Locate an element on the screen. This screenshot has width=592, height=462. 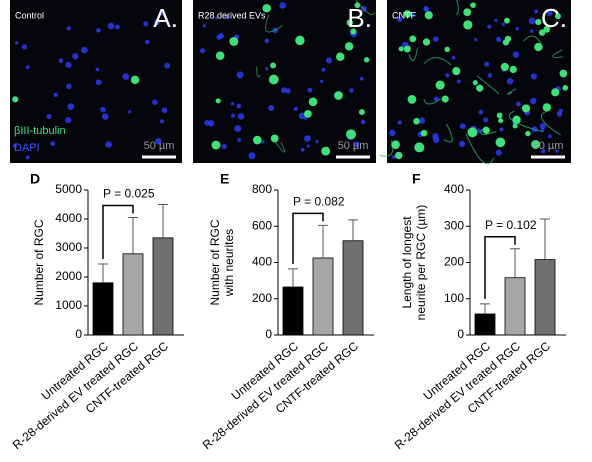
image-label: CNTF is located at coordinates (404, 15).